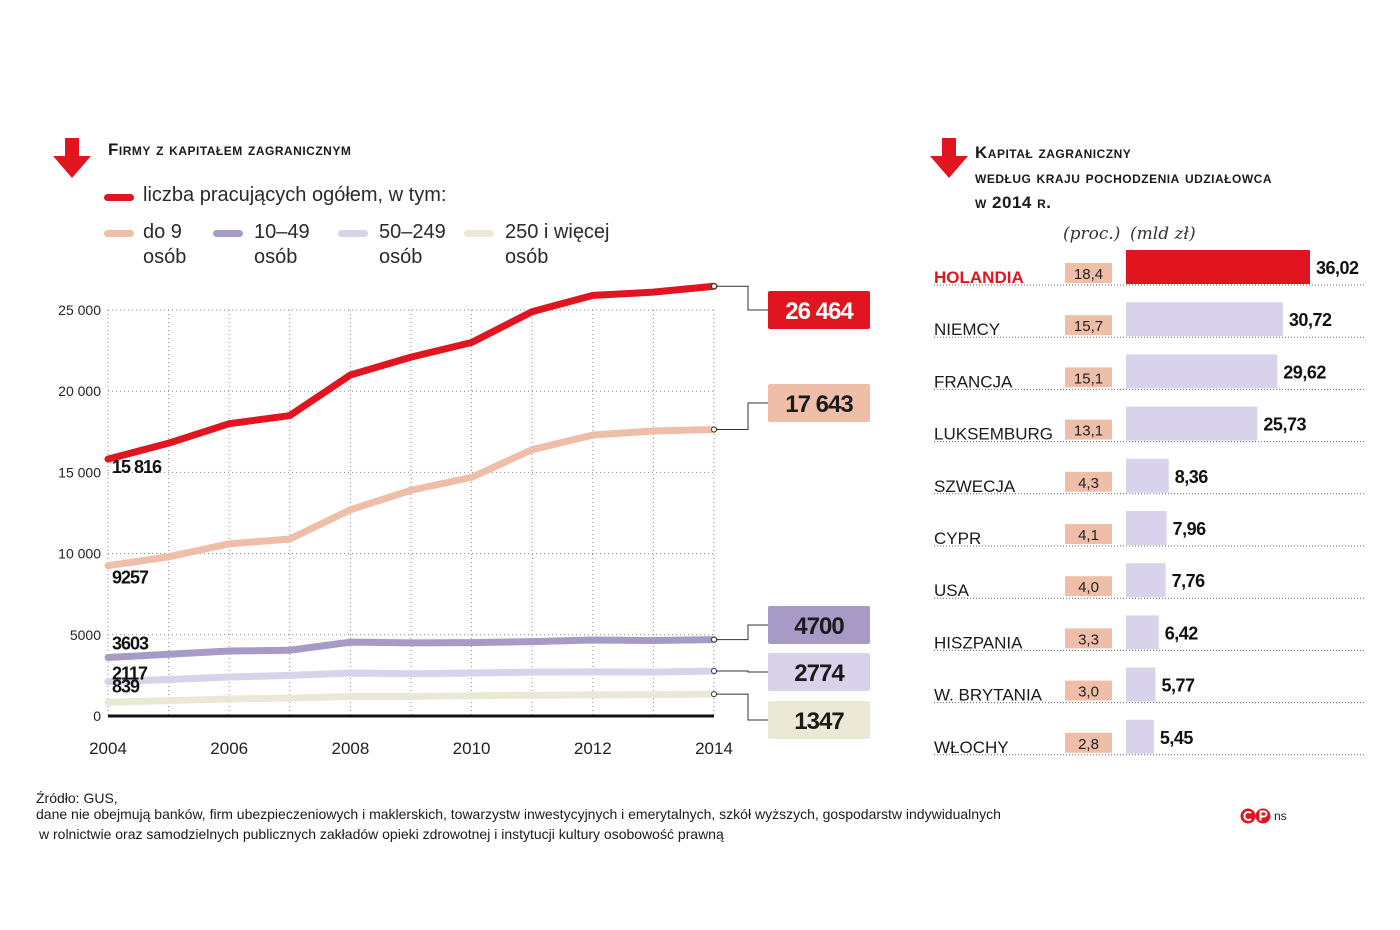 This screenshot has height=930, width=1400. What do you see at coordinates (119, 197) in the screenshot?
I see `legend-total-swatch` at bounding box center [119, 197].